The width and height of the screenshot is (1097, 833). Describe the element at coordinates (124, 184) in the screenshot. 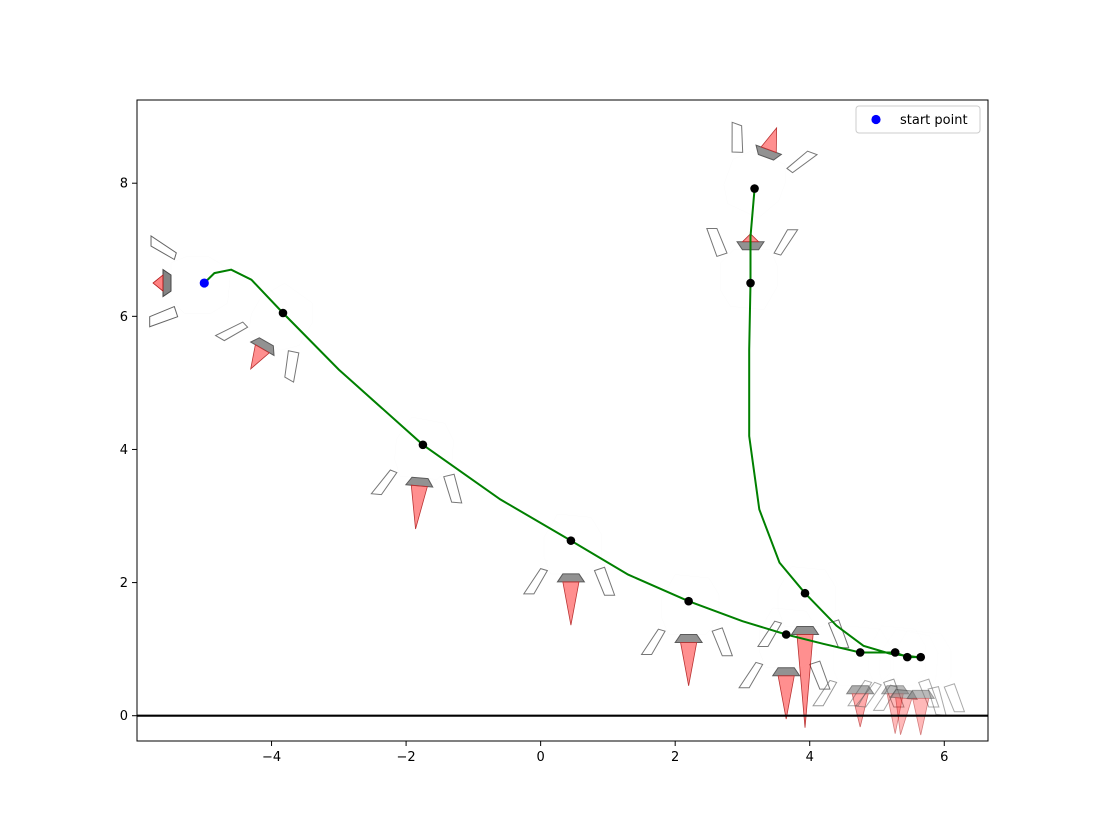

I see `y-tick-label: 8` at that location.